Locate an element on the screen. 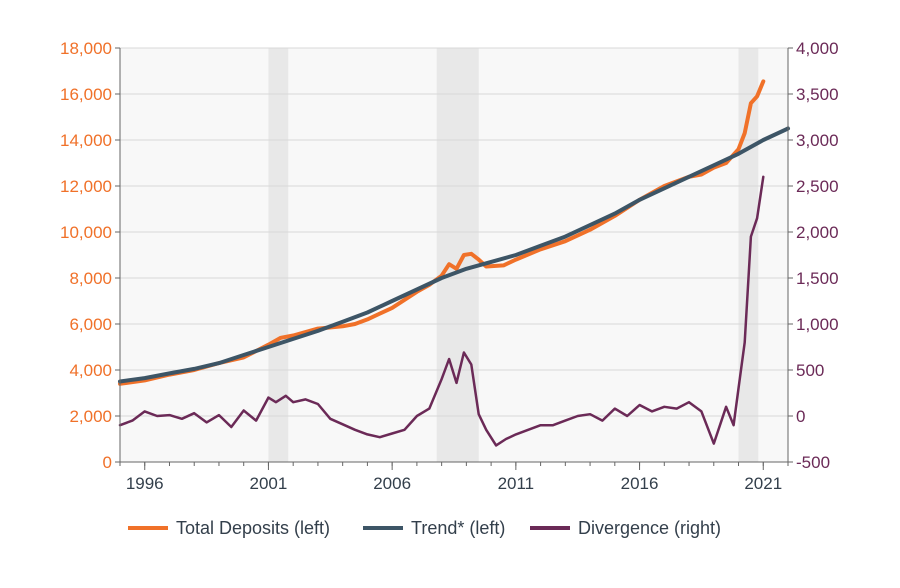 The height and width of the screenshot is (588, 900). right-tick-label: 1,500 is located at coordinates (817, 278).